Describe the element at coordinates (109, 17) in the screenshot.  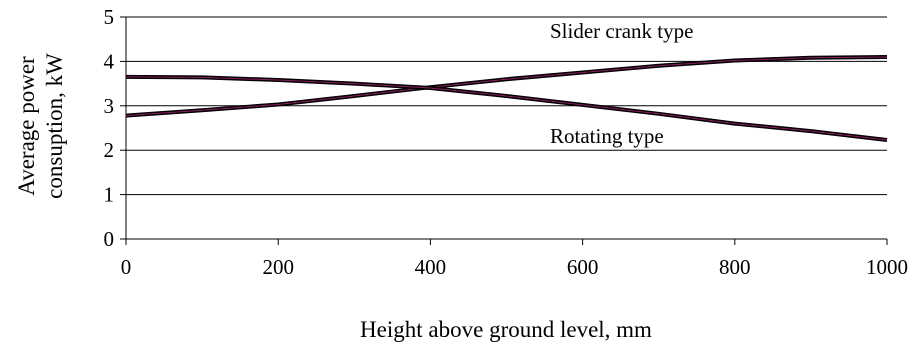
I see `y-tick-label-5: 5` at that location.